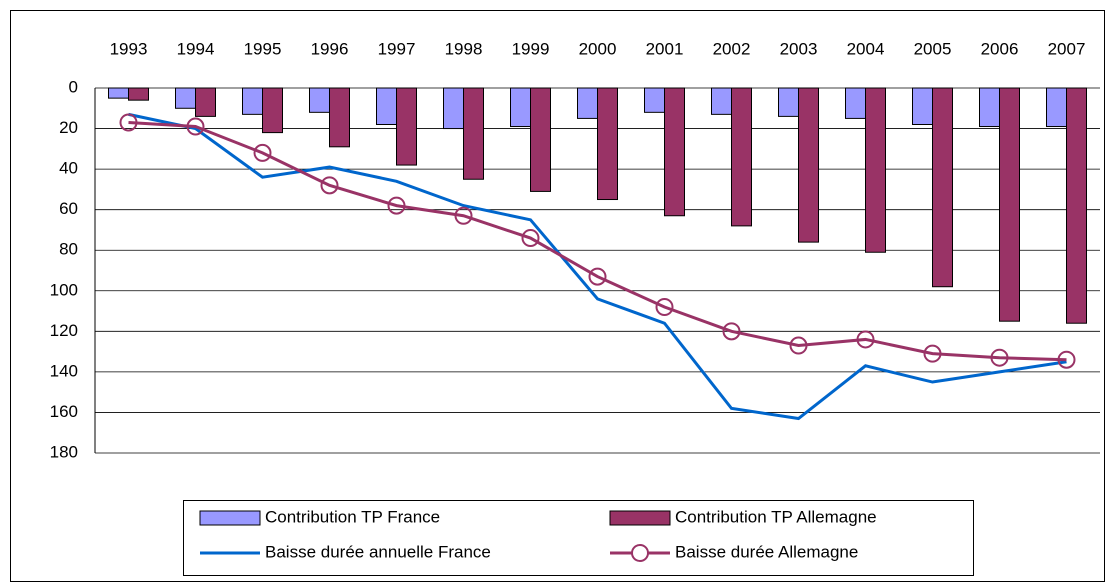 The height and width of the screenshot is (588, 1106). I want to click on y-tick-label: 180, so click(64, 451).